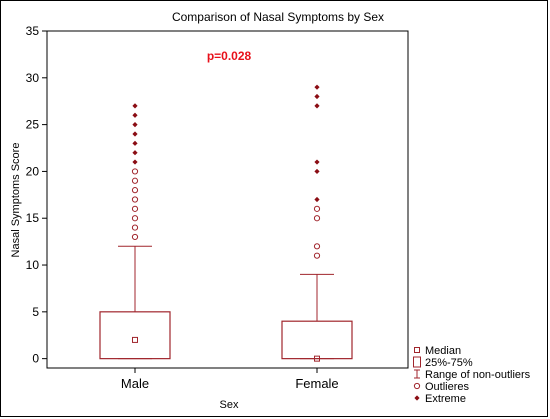 This screenshot has height=419, width=550. I want to click on y-tick-label: 35, so click(33, 31).